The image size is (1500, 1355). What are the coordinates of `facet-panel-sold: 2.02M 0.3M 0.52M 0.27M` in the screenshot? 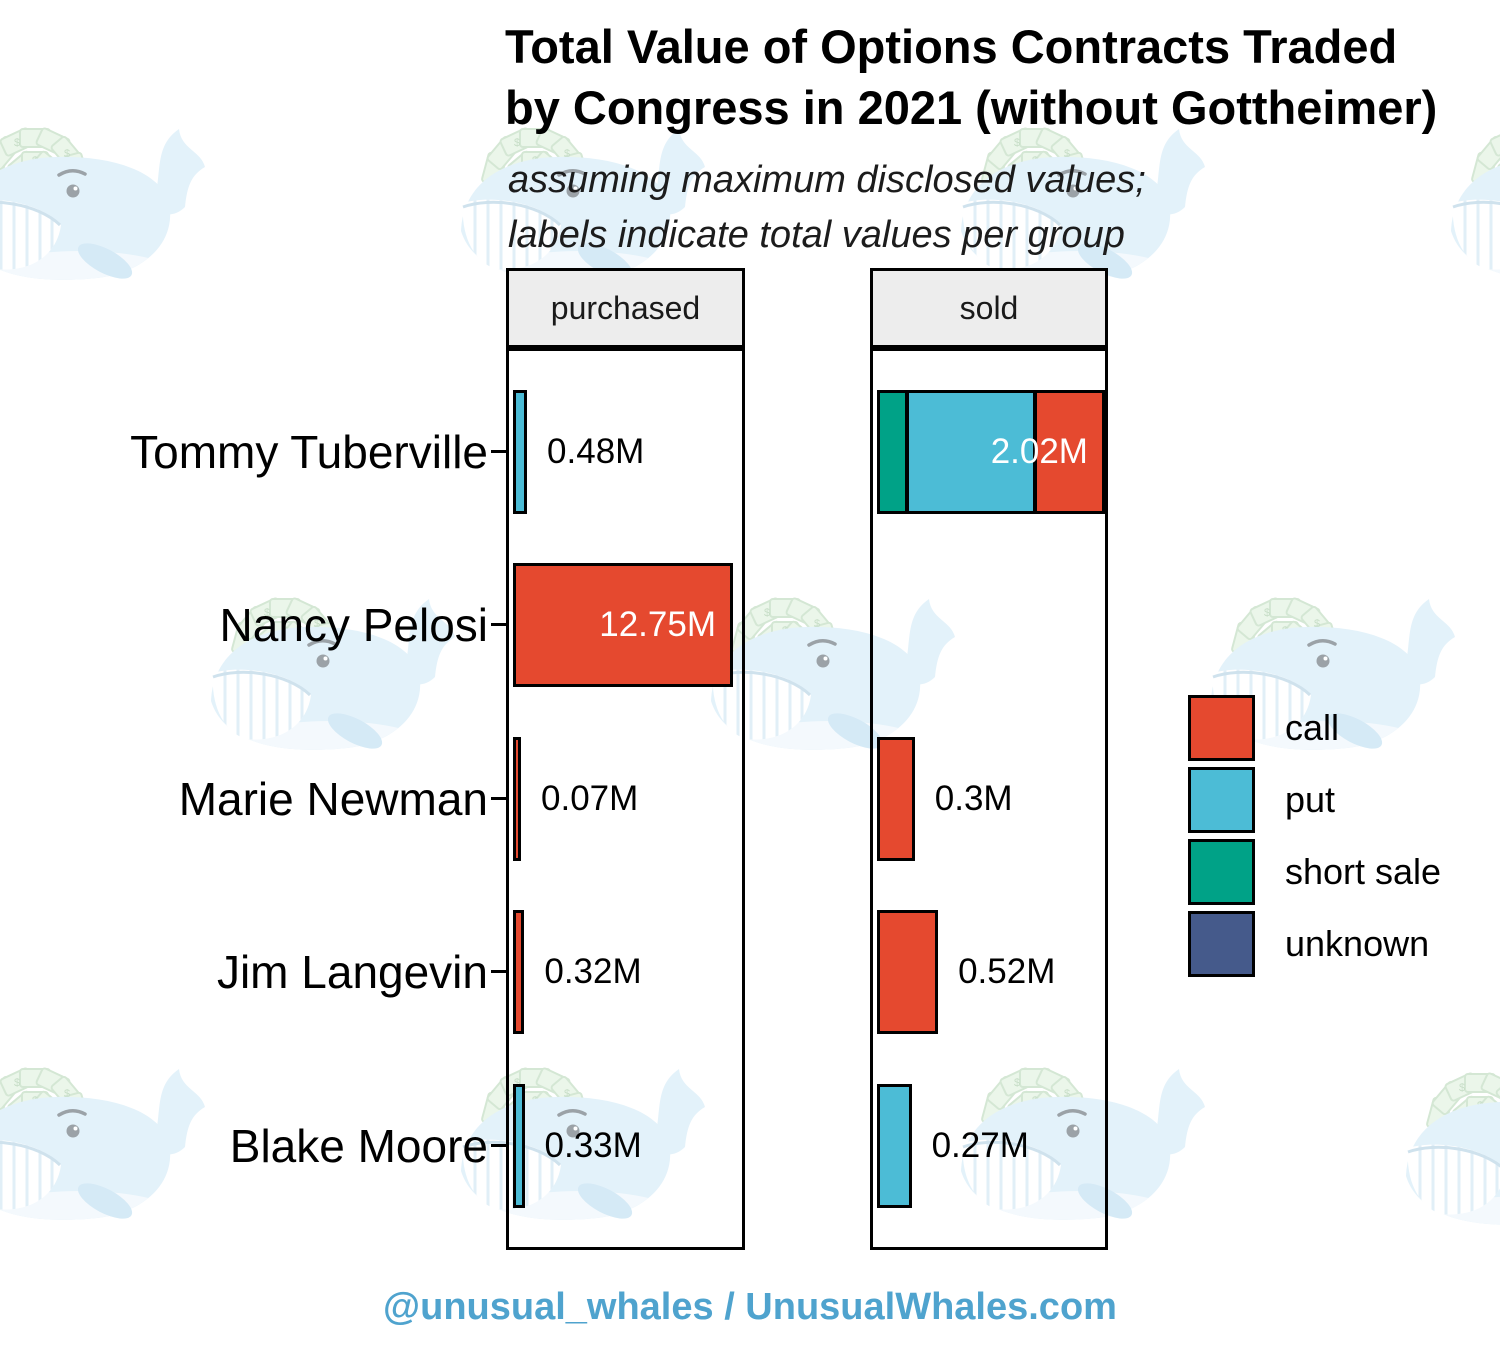 It's located at (989, 799).